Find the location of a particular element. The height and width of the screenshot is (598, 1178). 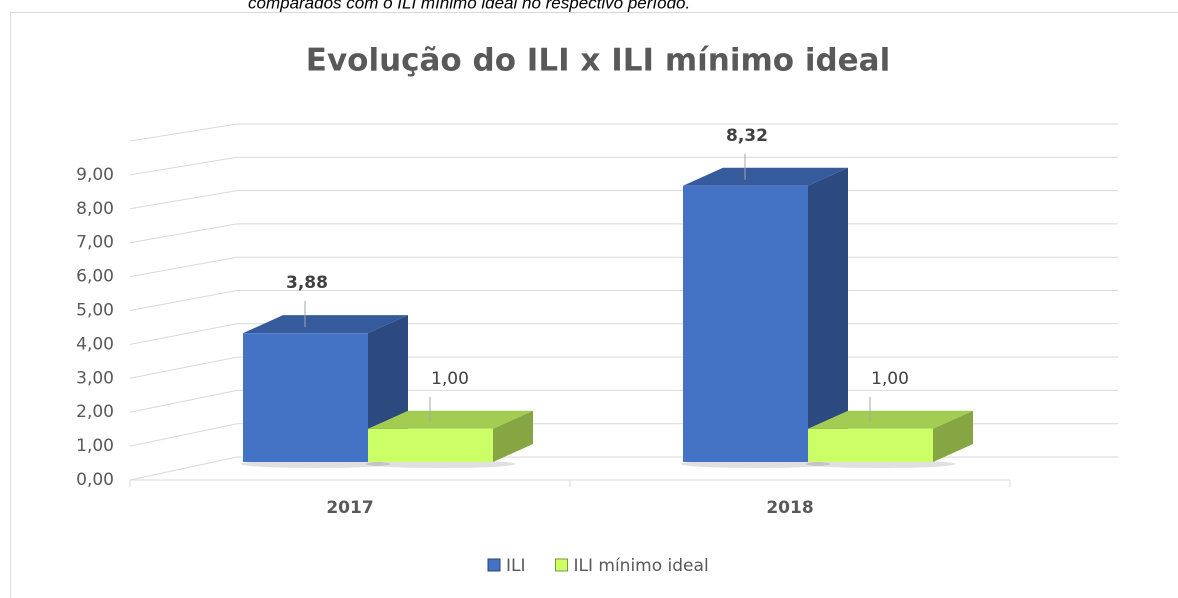

y-tick-label: 3,00 is located at coordinates (95, 378).